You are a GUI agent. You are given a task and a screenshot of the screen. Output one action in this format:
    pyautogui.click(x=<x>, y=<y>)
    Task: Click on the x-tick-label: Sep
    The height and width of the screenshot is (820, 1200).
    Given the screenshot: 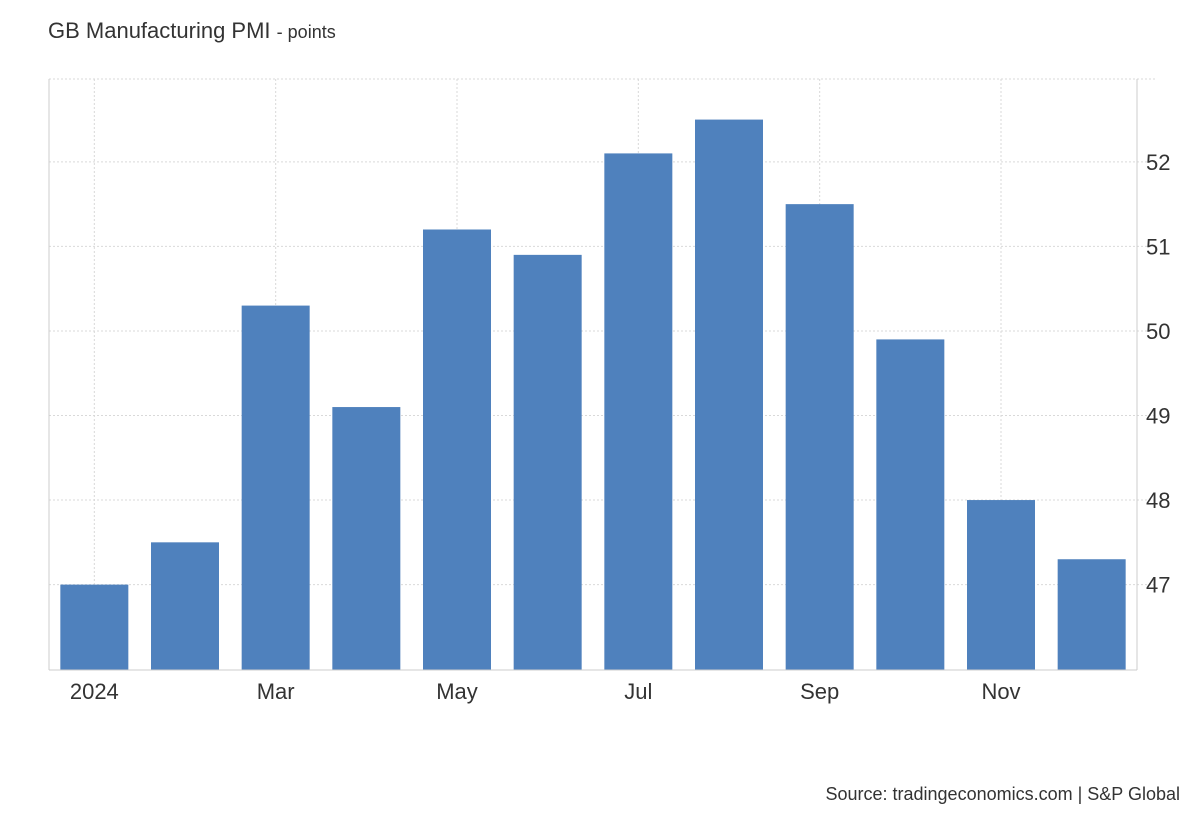 What is the action you would take?
    pyautogui.click(x=819, y=691)
    